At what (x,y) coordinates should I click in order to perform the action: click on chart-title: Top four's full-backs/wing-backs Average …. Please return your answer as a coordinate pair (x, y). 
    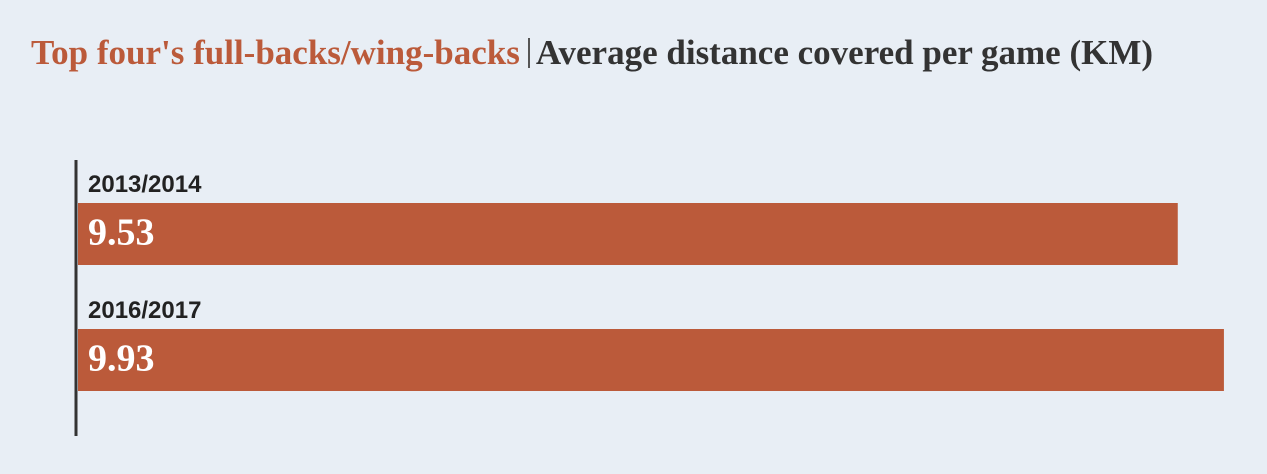
    Looking at the image, I should click on (621, 53).